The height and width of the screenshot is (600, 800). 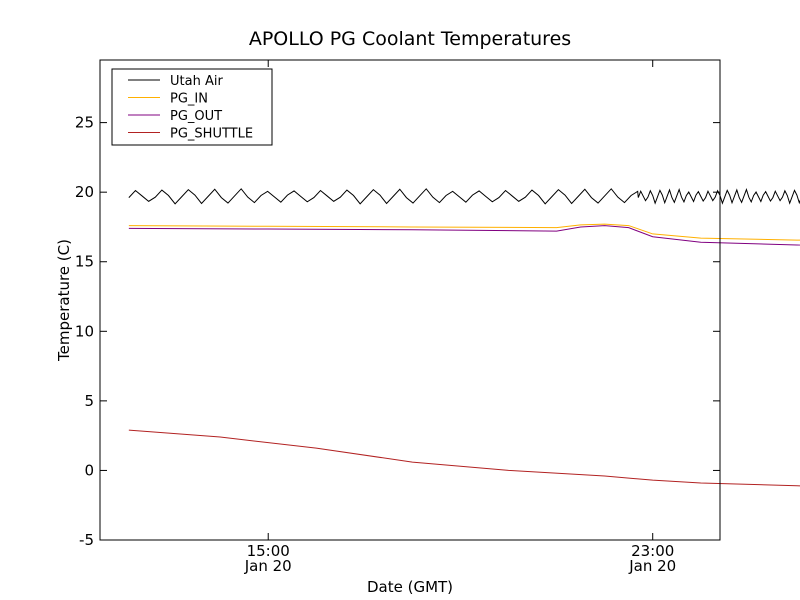 I want to click on series-line-pg-out, so click(x=464, y=235).